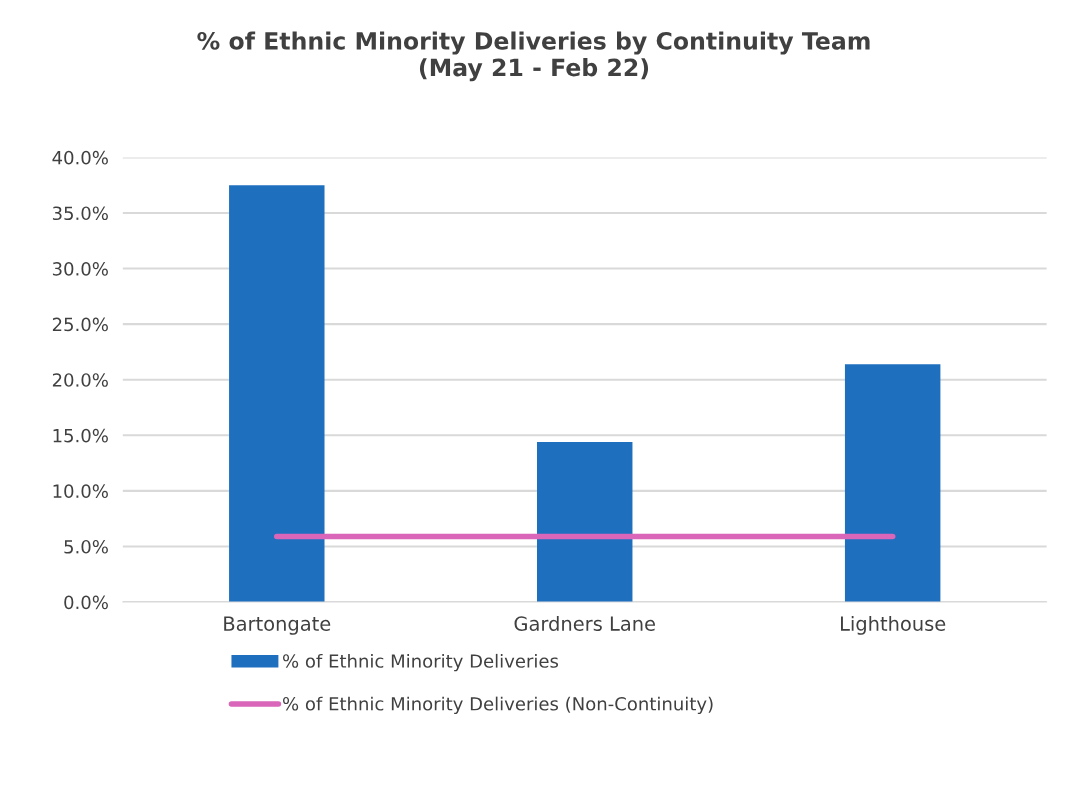 This screenshot has height=787, width=1068. What do you see at coordinates (80, 324) in the screenshot?
I see `y-tick-label: 25.0%` at bounding box center [80, 324].